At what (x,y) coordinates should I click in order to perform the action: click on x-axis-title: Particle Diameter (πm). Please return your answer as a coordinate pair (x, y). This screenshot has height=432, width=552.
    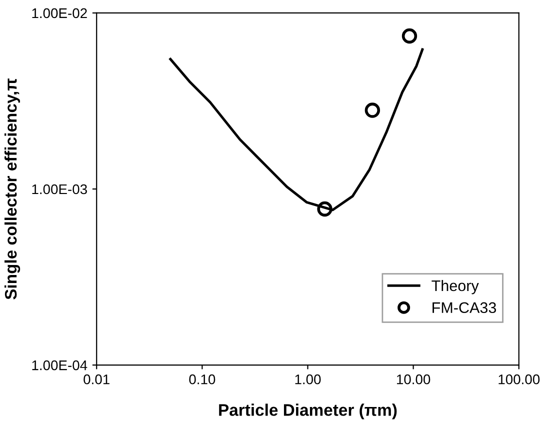
    Looking at the image, I should click on (308, 412).